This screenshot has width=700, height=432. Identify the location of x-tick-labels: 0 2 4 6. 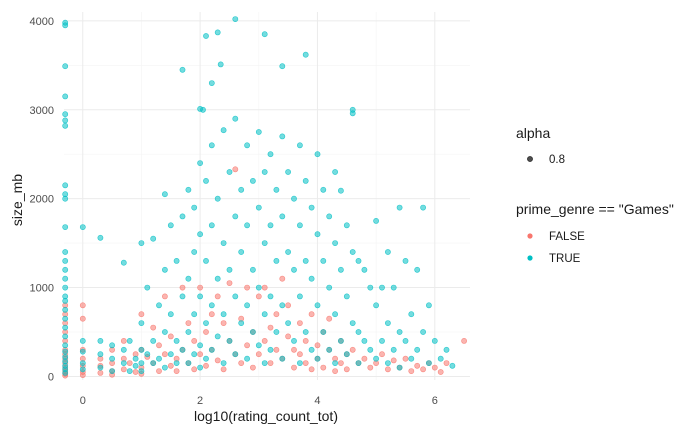
(259, 401).